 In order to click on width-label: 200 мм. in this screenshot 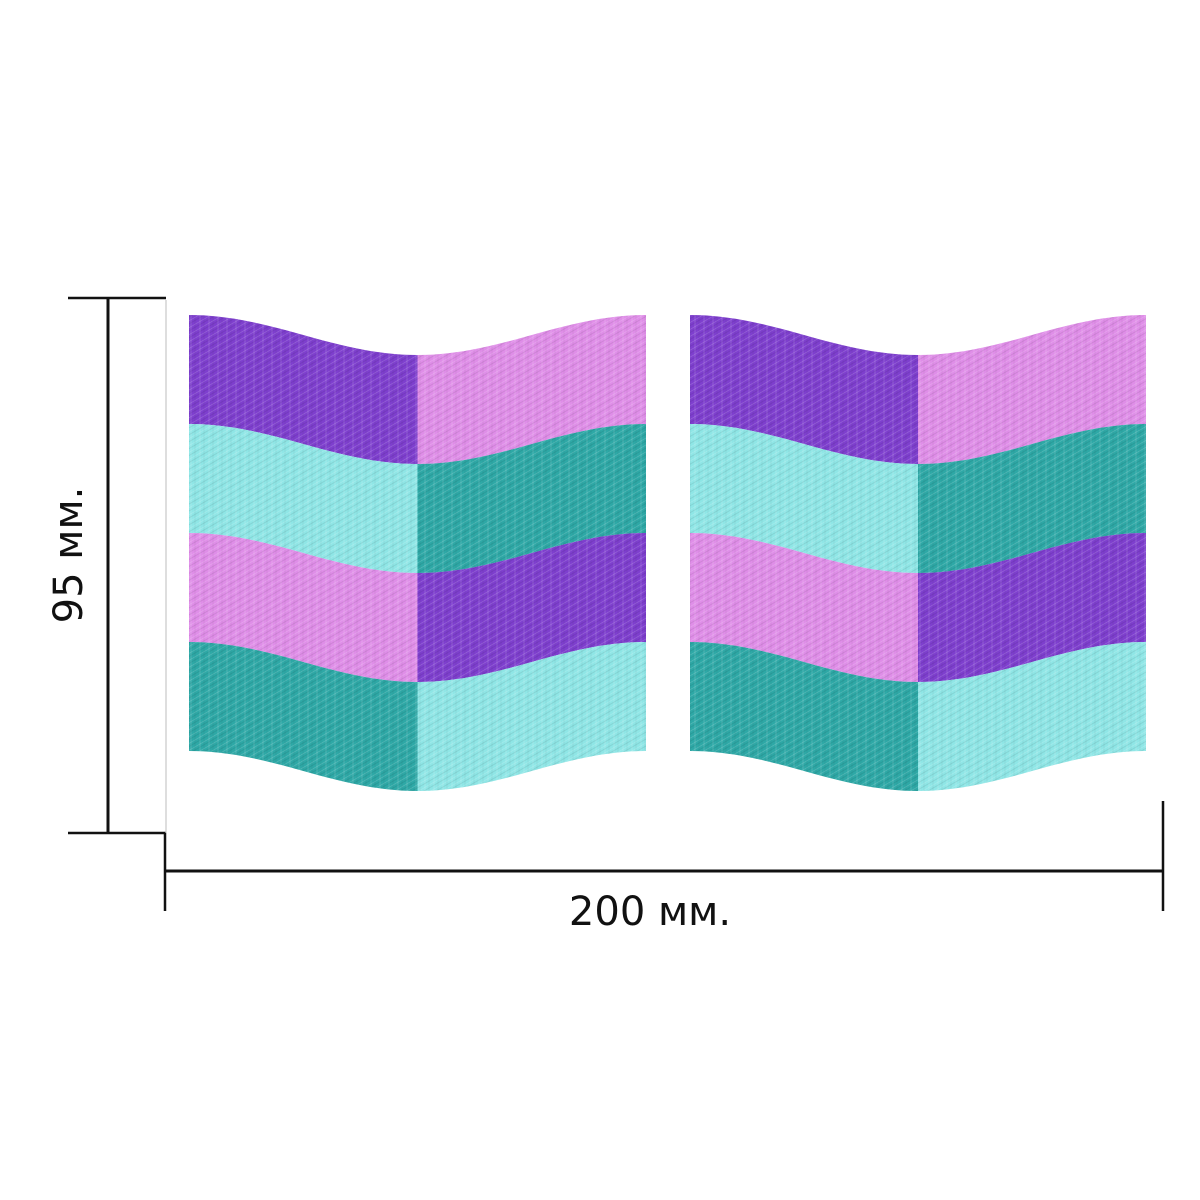, I will do `click(650, 912)`.